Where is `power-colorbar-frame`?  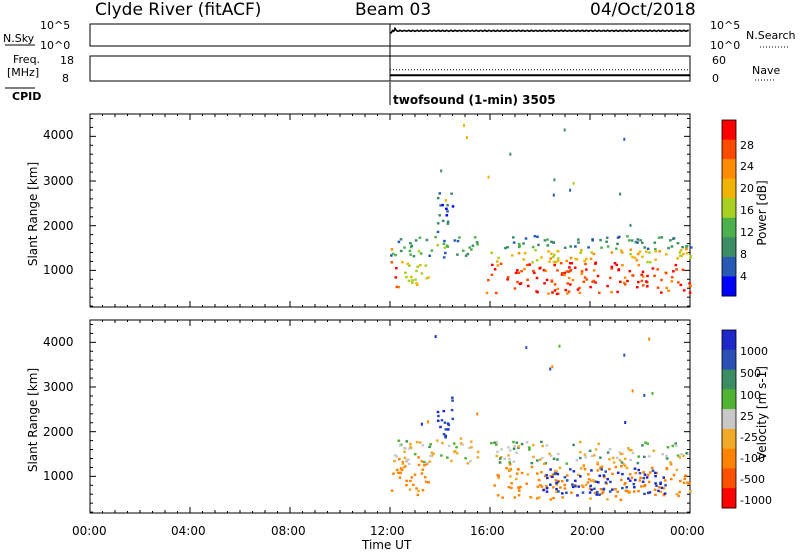
power-colorbar-frame is located at coordinates (729, 208).